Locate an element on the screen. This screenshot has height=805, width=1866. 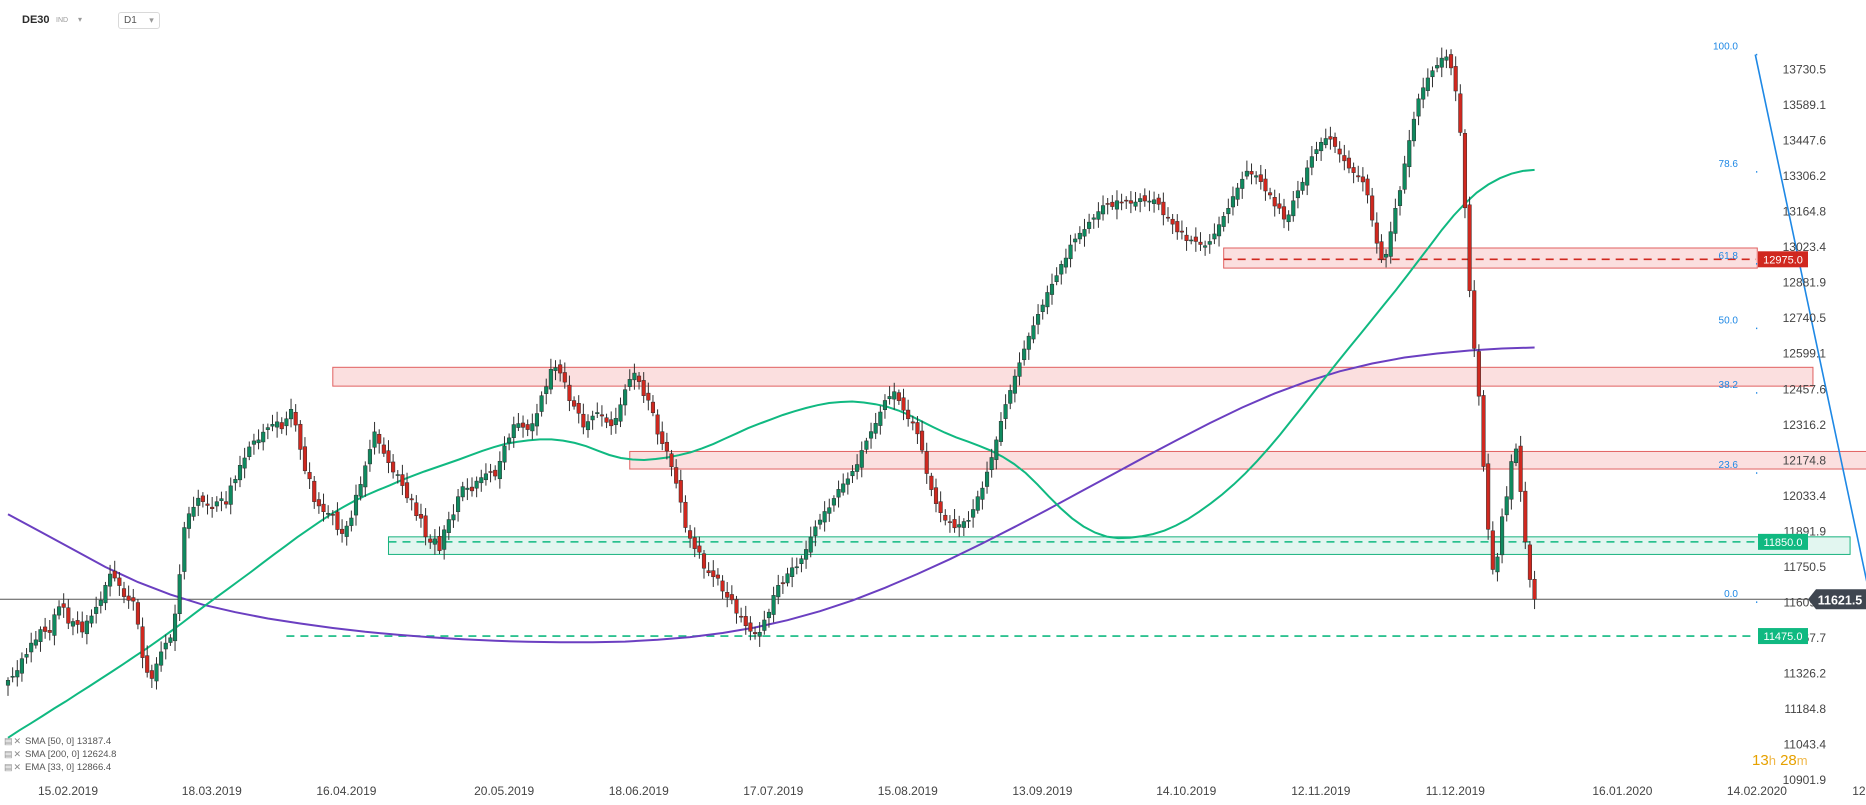
indicator-settings-icon: ▤✕ is located at coordinates (13, 754).